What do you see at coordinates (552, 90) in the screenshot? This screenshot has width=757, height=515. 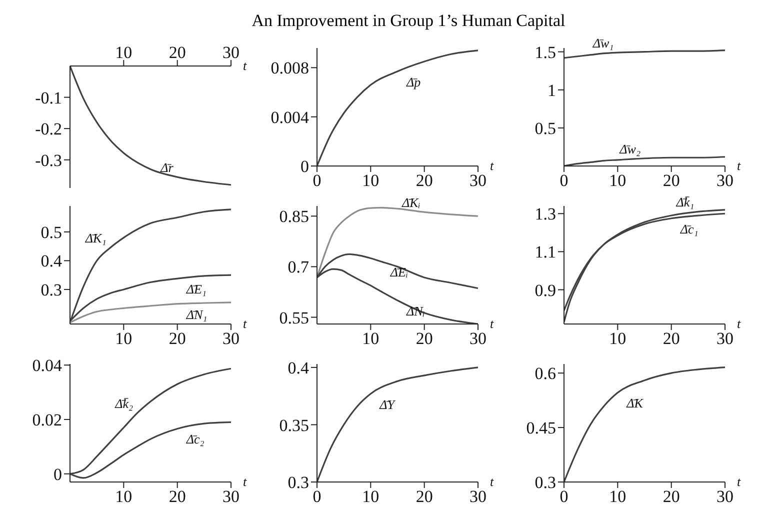 I see `y-tick-label: 1` at bounding box center [552, 90].